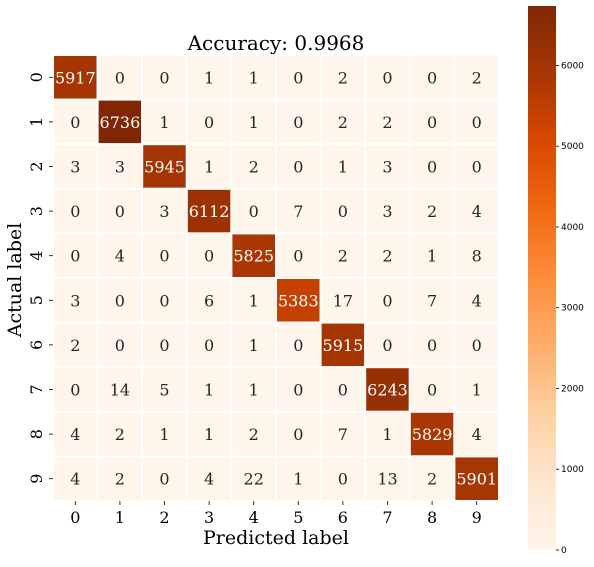  I want to click on x-tick-label: 1, so click(120, 517).